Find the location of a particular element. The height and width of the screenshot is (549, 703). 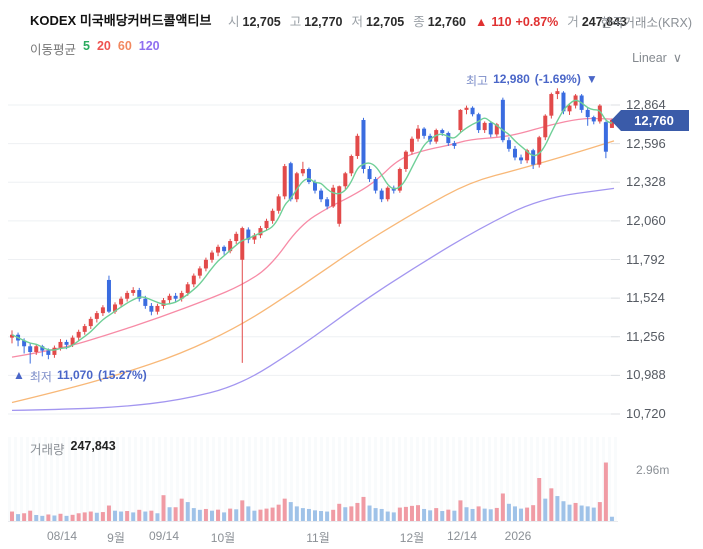

lowest-price-annotation: ▲ 최저 11,070 (15.27%) is located at coordinates (80, 376).